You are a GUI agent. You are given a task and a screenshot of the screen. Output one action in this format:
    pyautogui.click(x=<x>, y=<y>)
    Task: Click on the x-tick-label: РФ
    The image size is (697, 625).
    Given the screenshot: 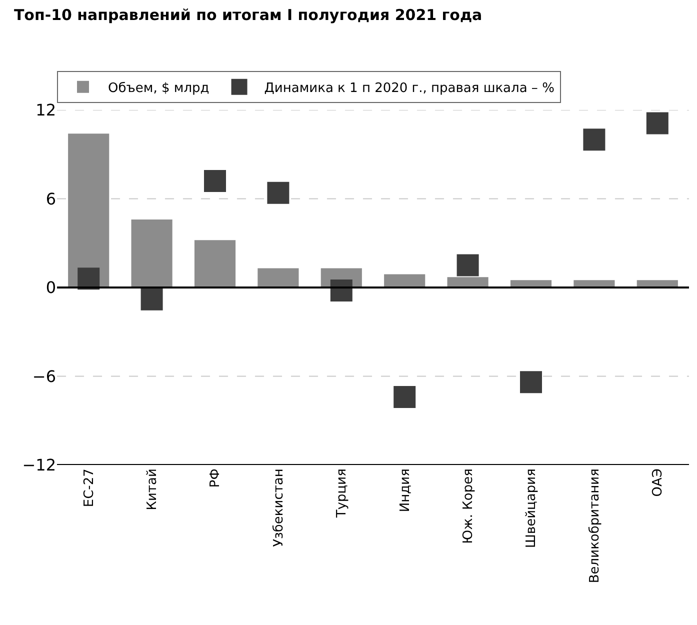 What is the action you would take?
    pyautogui.click(x=216, y=478)
    